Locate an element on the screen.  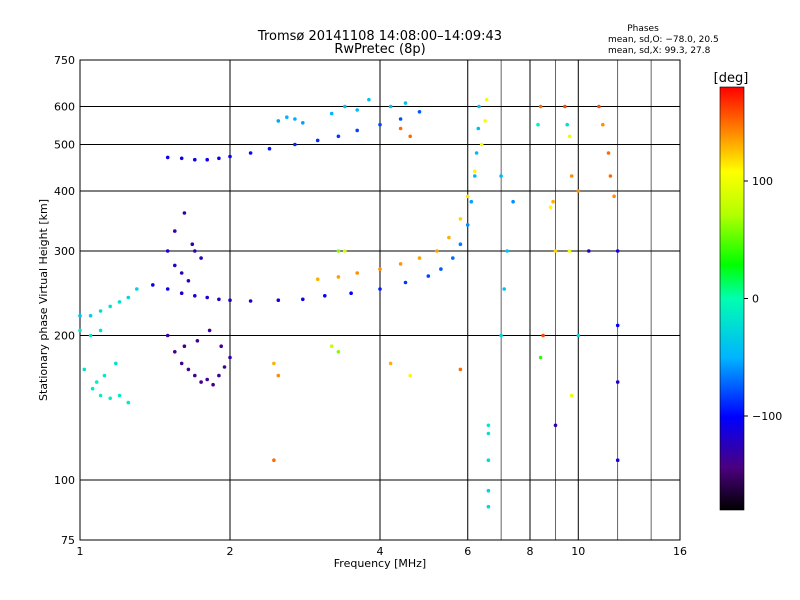
y-tick-label: 750 is located at coordinates (64, 60).